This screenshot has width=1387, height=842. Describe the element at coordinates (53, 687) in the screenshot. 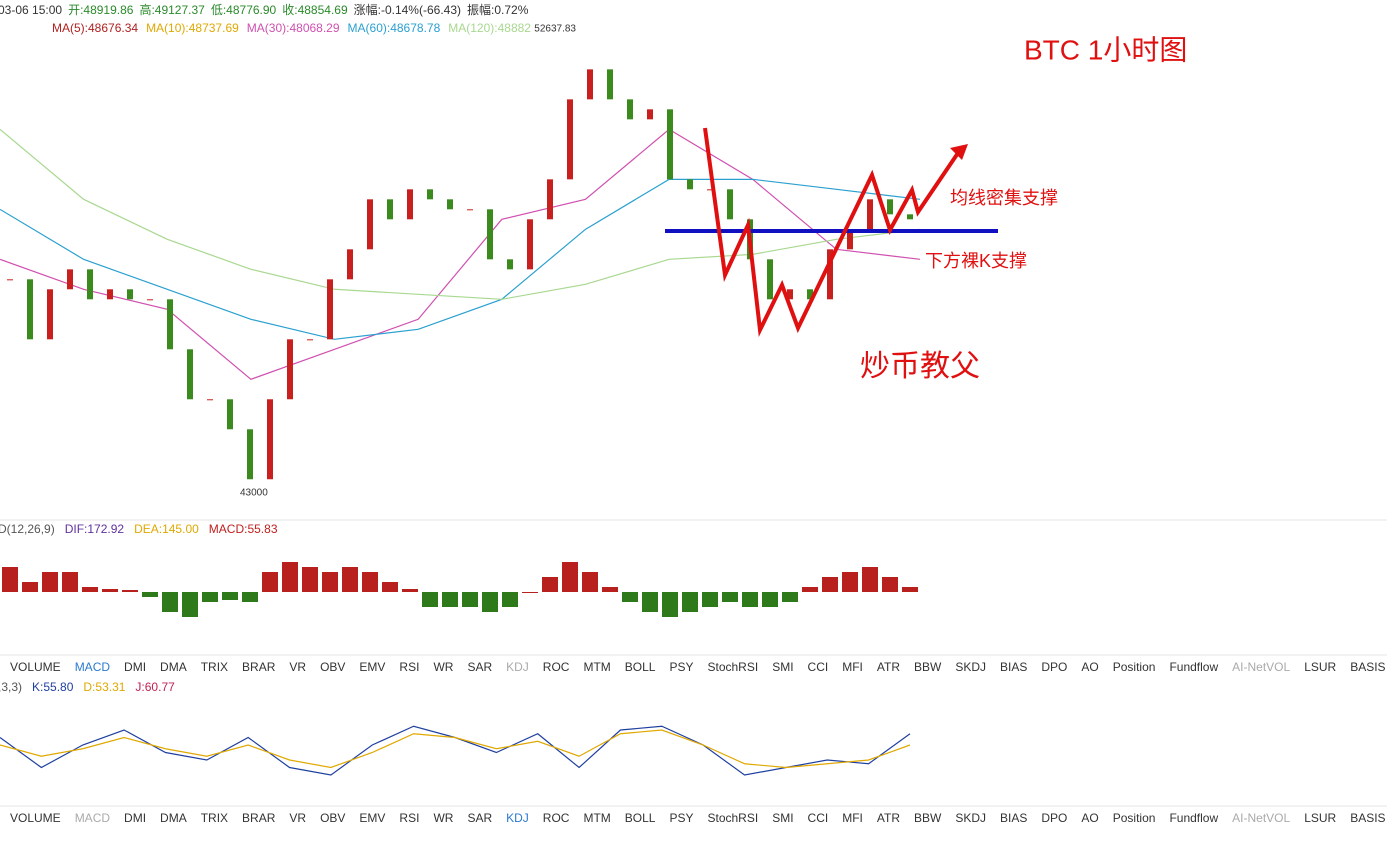

I see `indicator-legend: K:55.80` at that location.